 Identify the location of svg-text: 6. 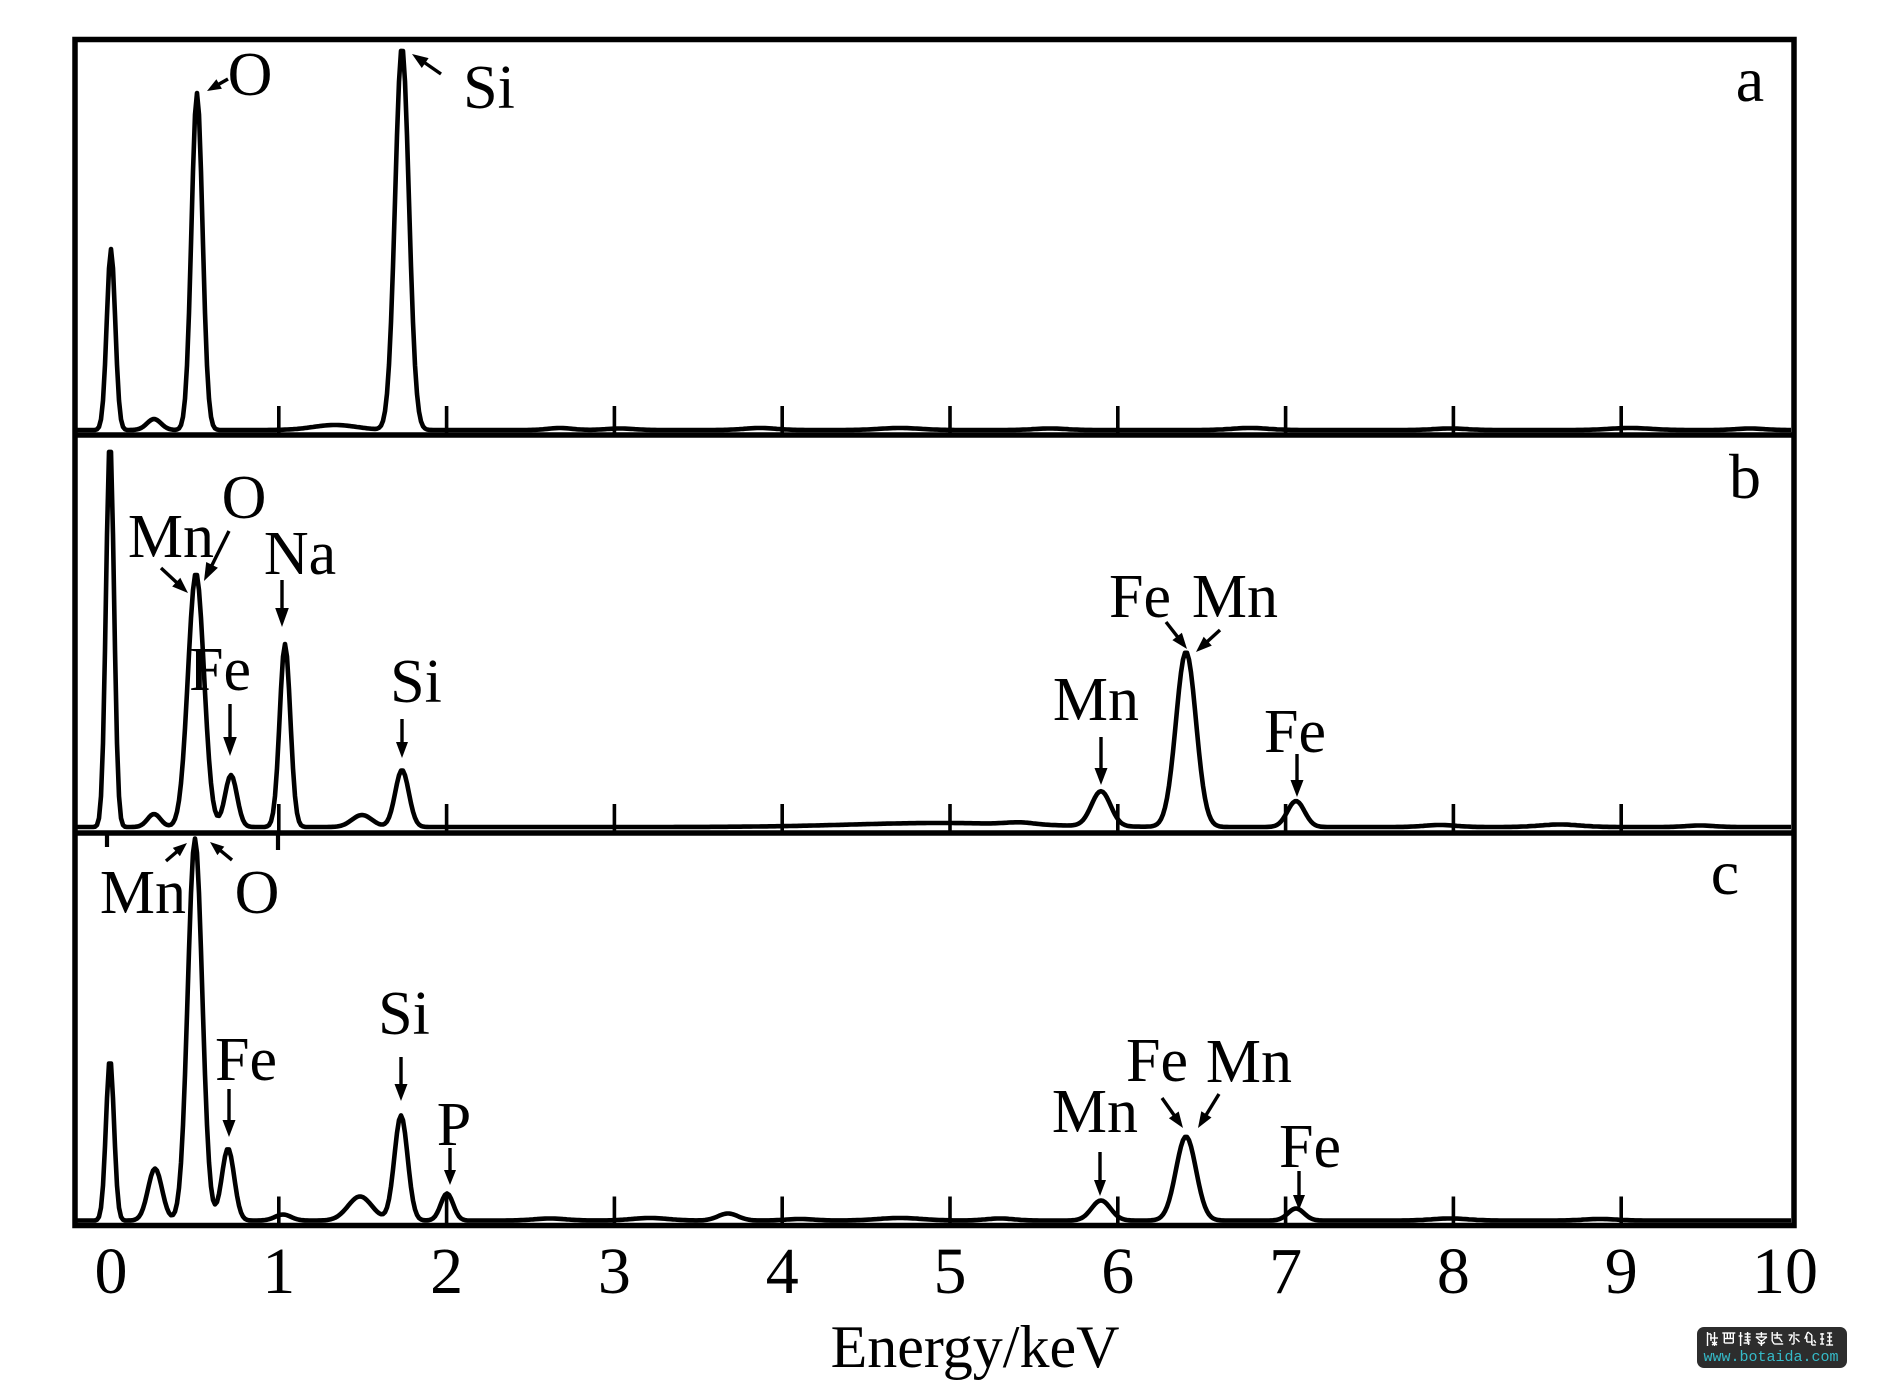
(1117, 1271).